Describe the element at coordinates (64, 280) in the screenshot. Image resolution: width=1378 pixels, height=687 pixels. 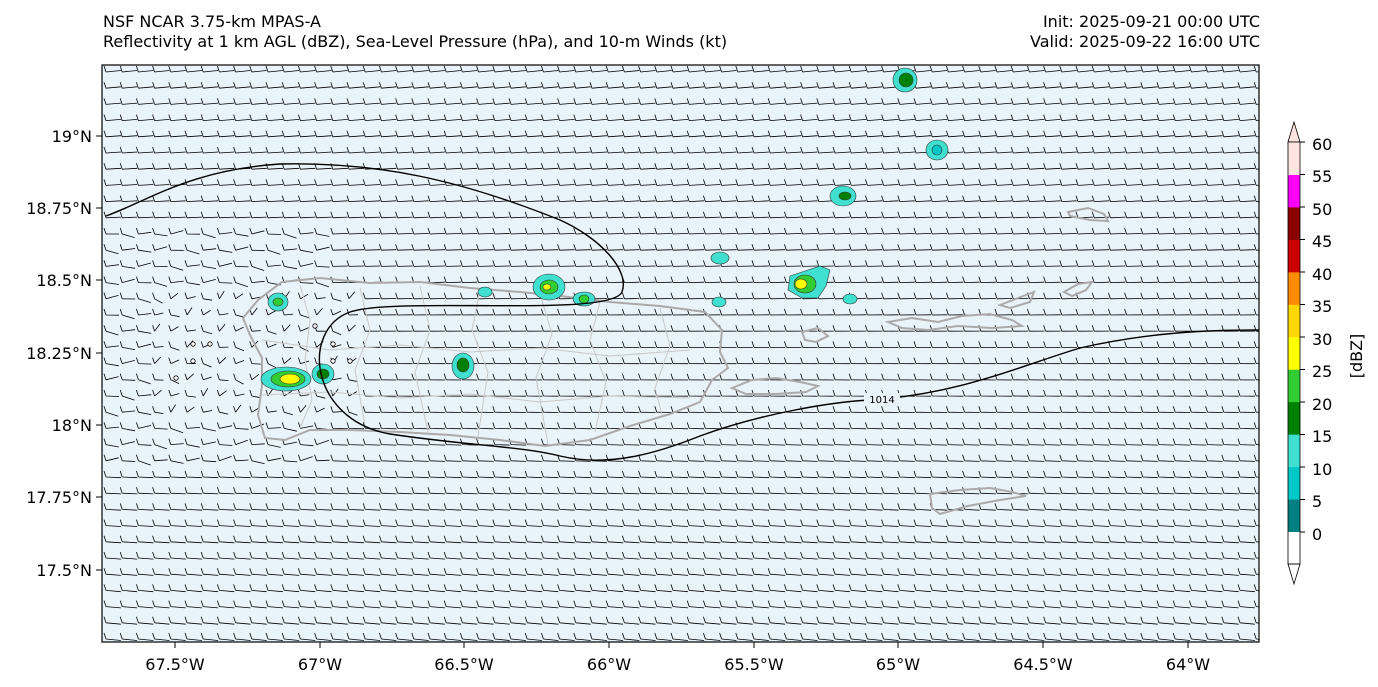
I see `lat-tick-label: 18.5°N` at that location.